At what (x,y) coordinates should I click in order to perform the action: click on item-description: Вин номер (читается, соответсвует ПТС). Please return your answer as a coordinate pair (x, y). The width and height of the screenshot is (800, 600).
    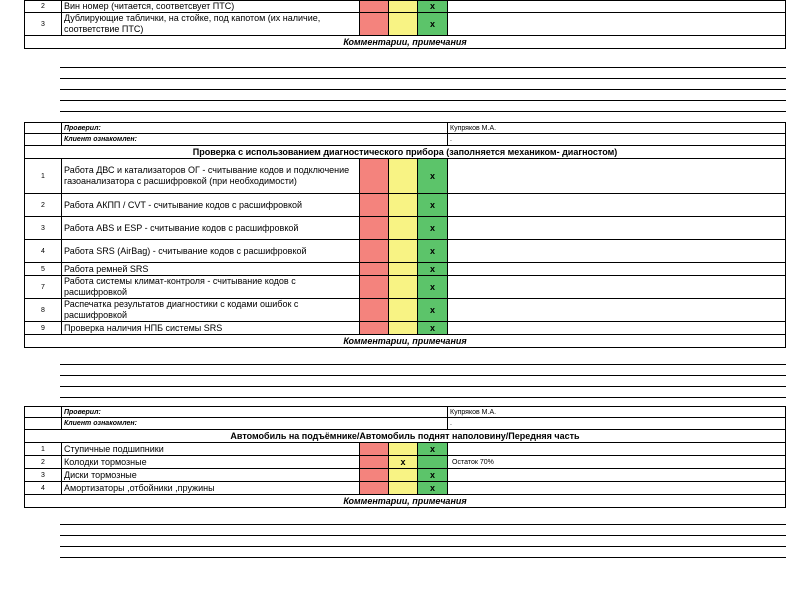
    Looking at the image, I should click on (211, 6).